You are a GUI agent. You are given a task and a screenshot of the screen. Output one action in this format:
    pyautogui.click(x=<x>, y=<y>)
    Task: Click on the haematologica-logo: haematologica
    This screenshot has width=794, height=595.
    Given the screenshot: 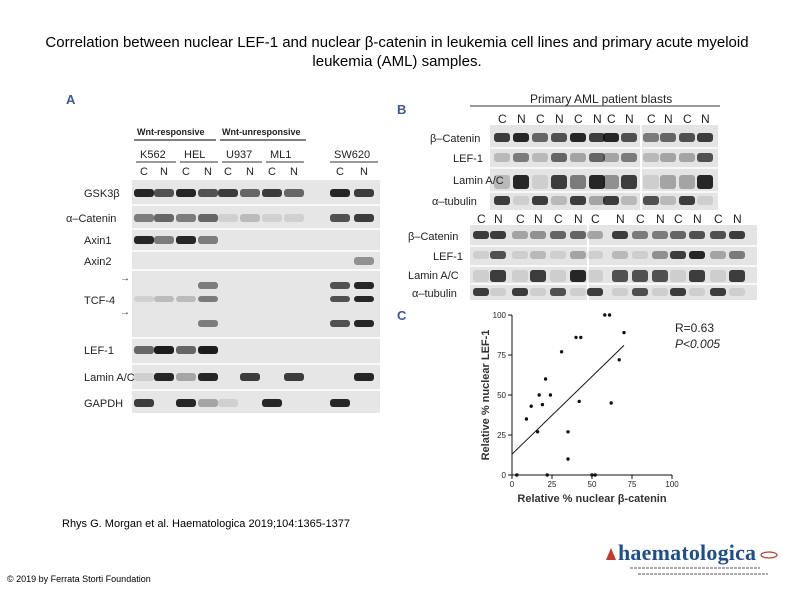 What is the action you would take?
    pyautogui.click(x=692, y=561)
    